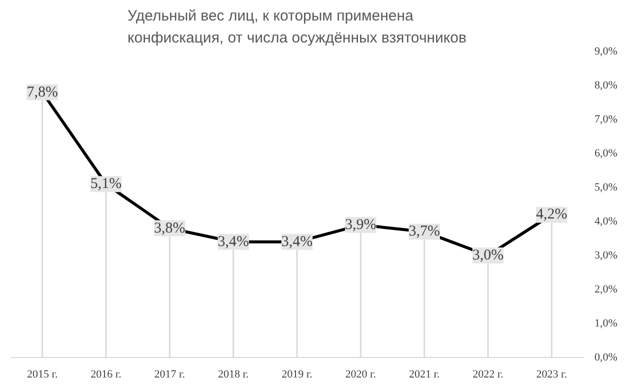  What do you see at coordinates (297, 374) in the screenshot?
I see `x-tick-label: 2019 г.` at bounding box center [297, 374].